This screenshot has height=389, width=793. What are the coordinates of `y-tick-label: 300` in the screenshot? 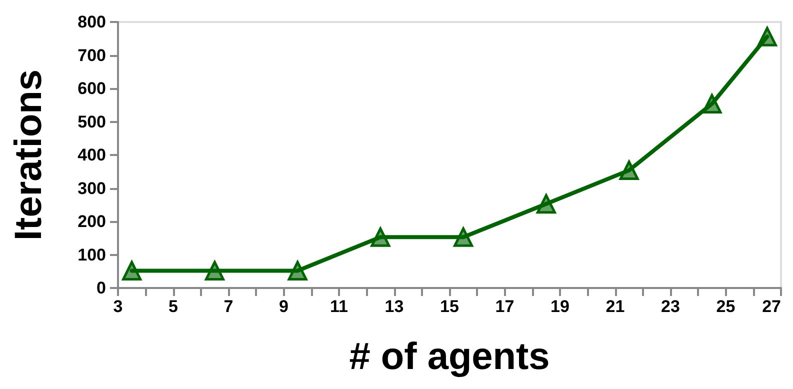 It's located at (92, 188).